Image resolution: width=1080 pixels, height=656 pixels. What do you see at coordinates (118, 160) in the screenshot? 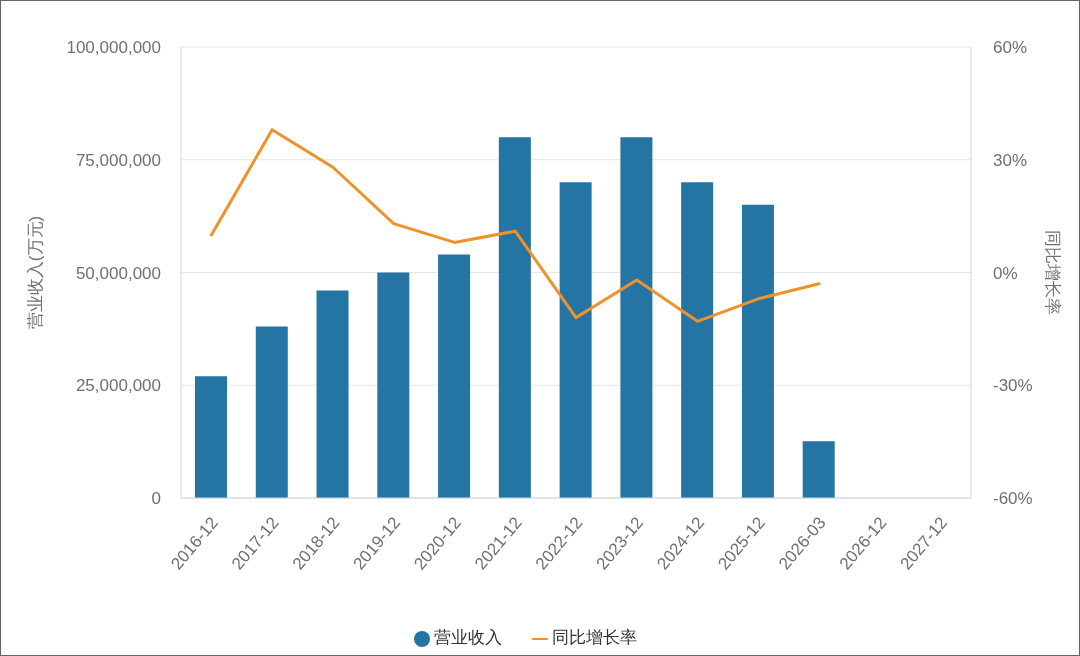
I see `y-tick-label: 75,000,000` at bounding box center [118, 160].